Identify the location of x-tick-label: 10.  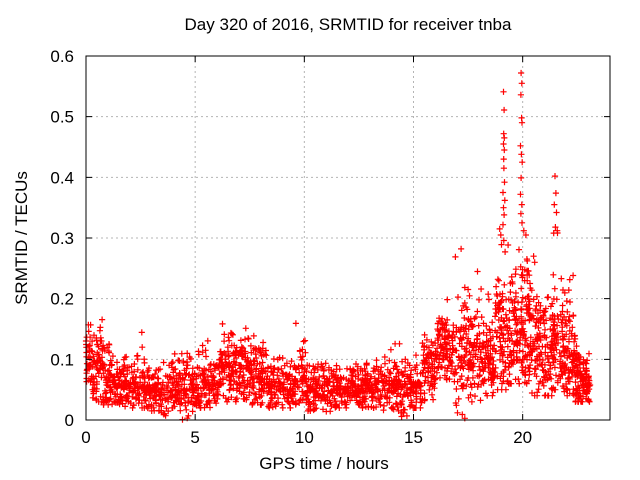
(304, 437).